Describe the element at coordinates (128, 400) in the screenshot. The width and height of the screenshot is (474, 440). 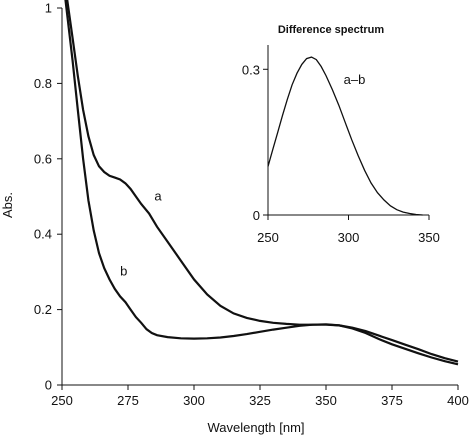
I see `x-tick-label: 275` at that location.